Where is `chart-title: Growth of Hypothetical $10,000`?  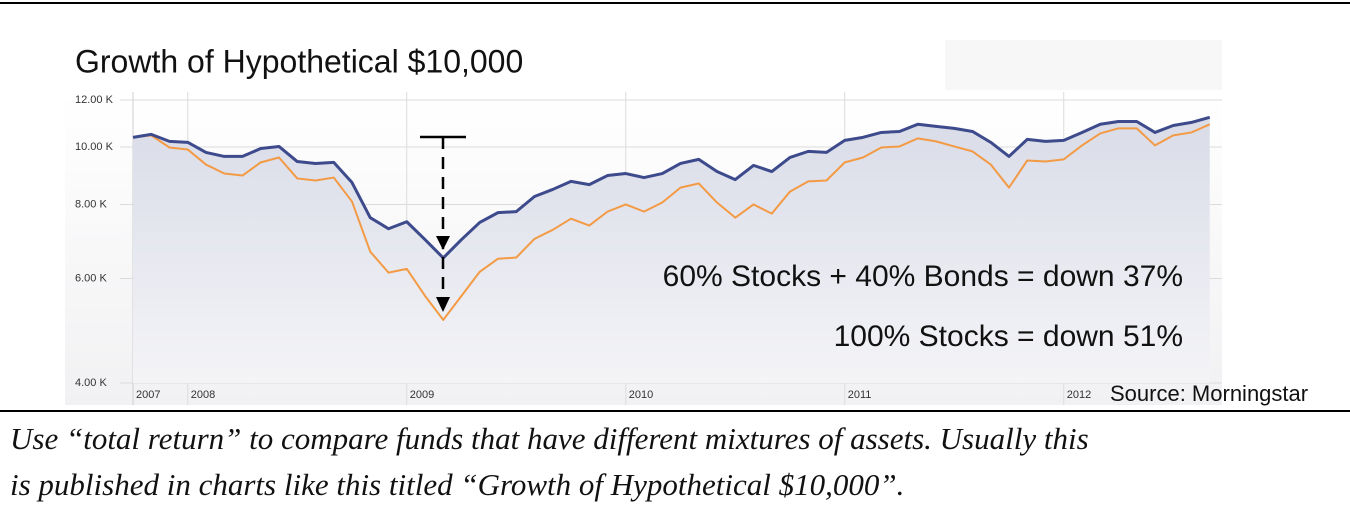
chart-title: Growth of Hypothetical $10,000 is located at coordinates (299, 61).